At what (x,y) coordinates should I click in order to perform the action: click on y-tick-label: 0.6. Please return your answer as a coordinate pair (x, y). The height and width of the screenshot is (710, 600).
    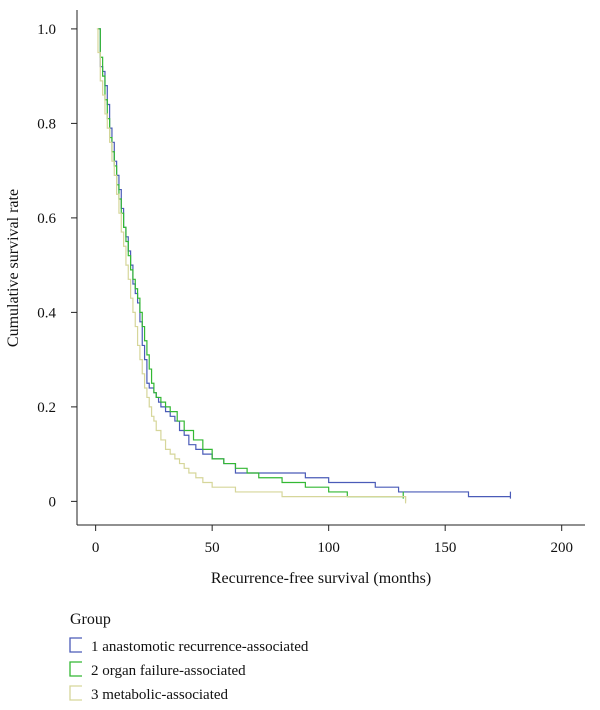
    Looking at the image, I should click on (46, 219).